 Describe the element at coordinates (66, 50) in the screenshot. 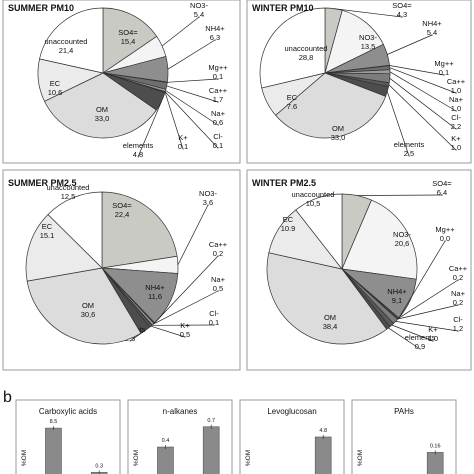

I see `pie-value-unaccounted: 21,4` at that location.